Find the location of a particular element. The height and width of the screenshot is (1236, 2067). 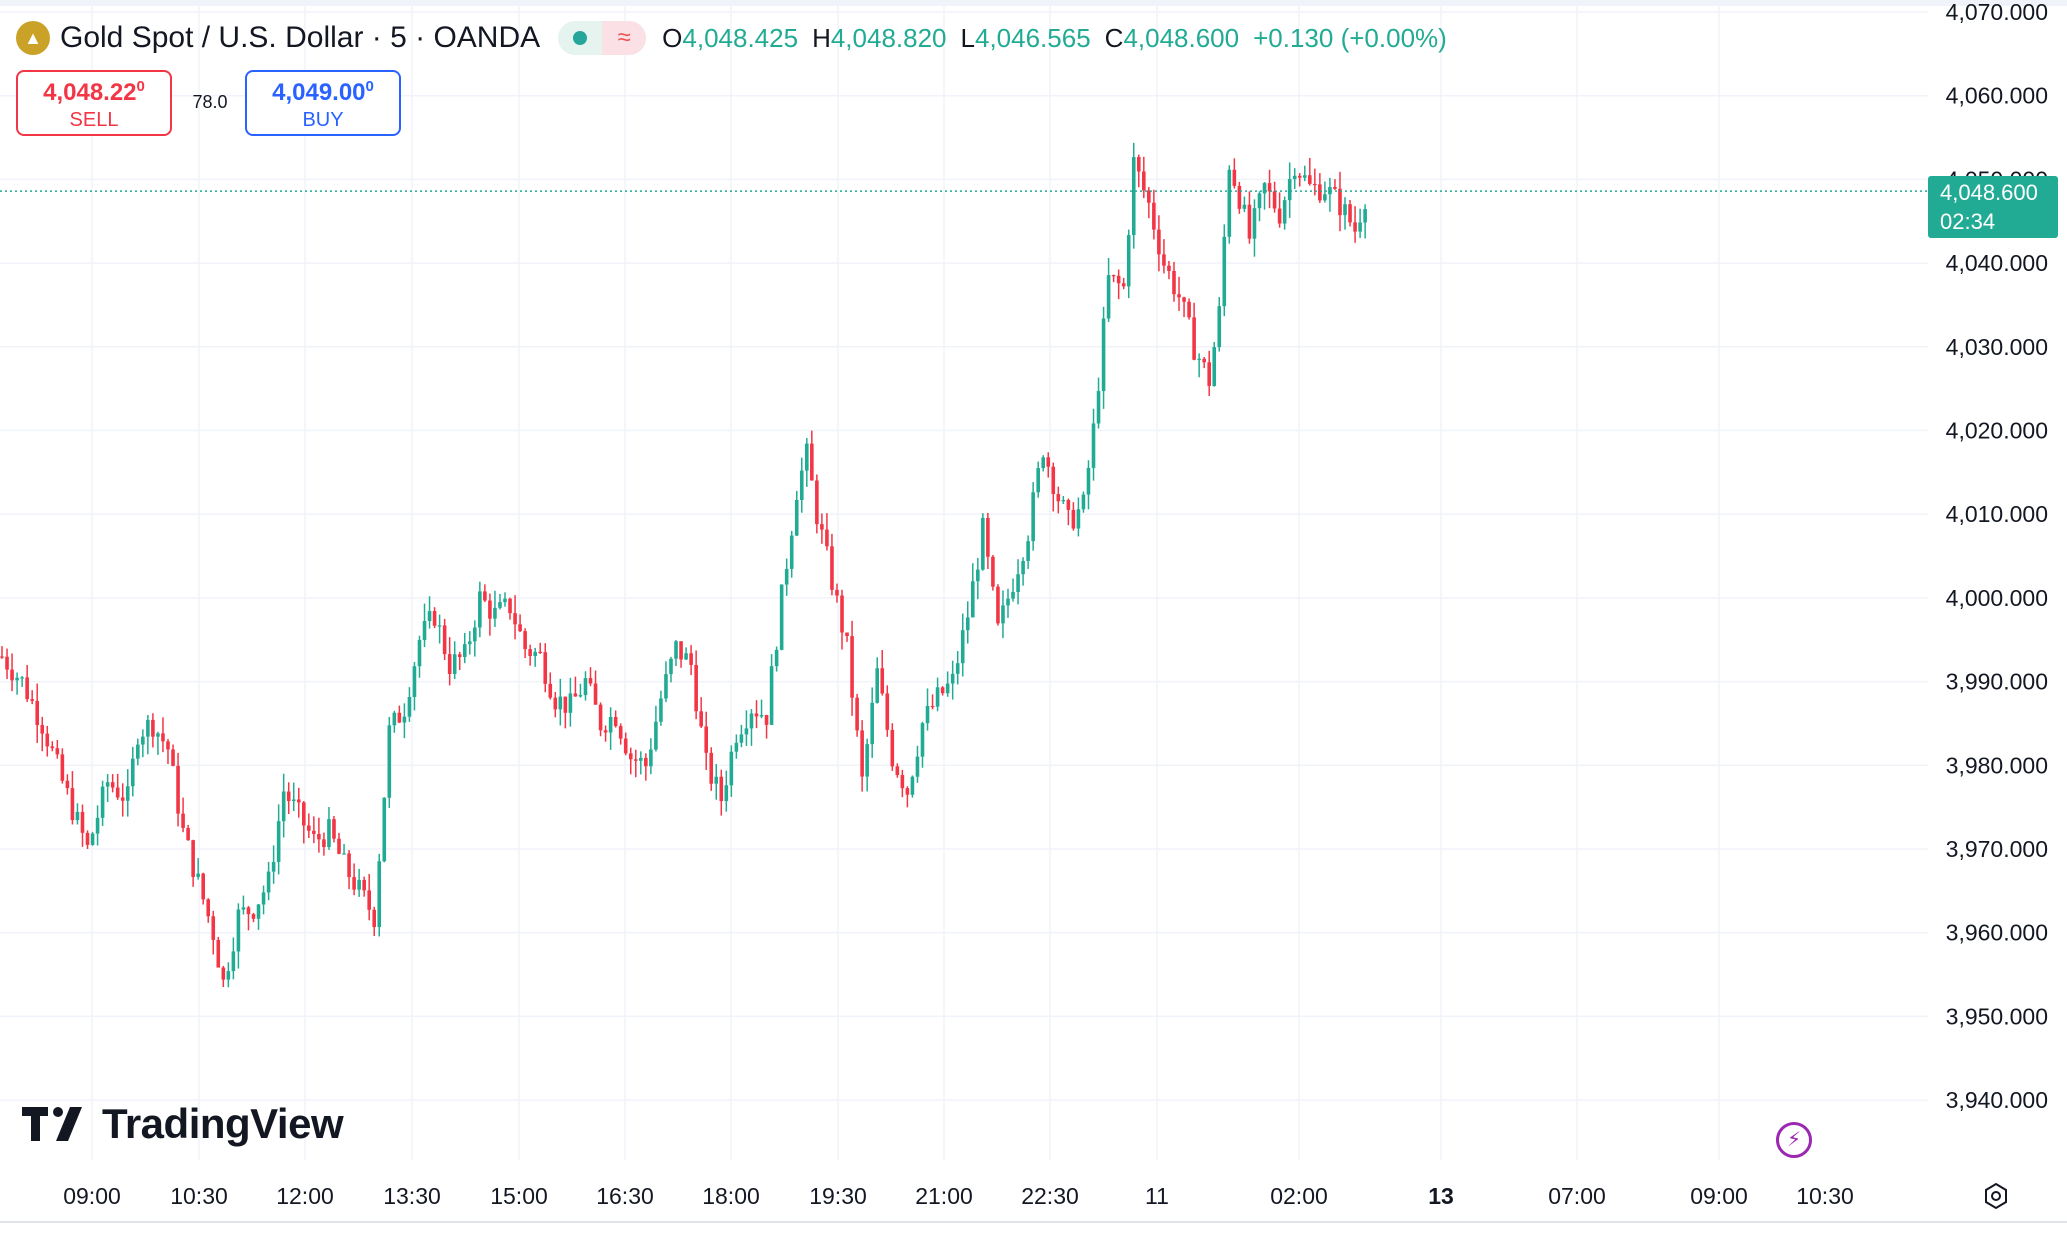

x-tick-label: 16:30 is located at coordinates (625, 1196).